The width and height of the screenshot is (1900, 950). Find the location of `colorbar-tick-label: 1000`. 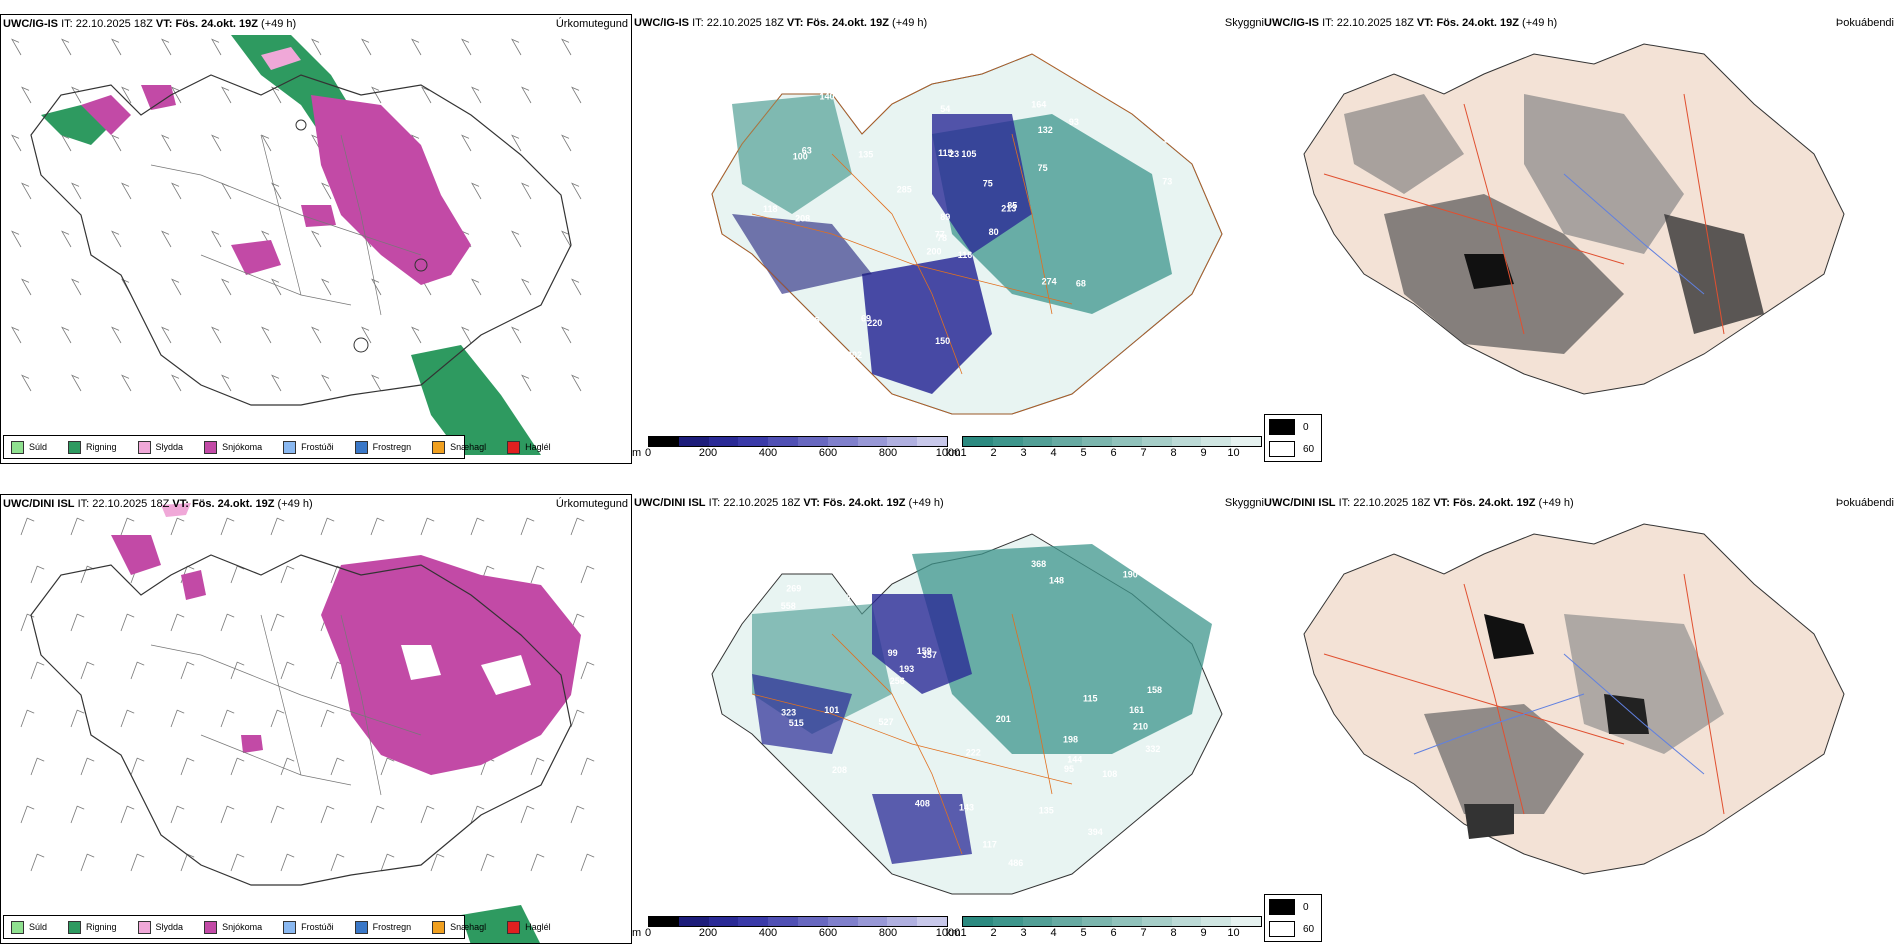

colorbar-tick-label: 1000 is located at coordinates (948, 933).